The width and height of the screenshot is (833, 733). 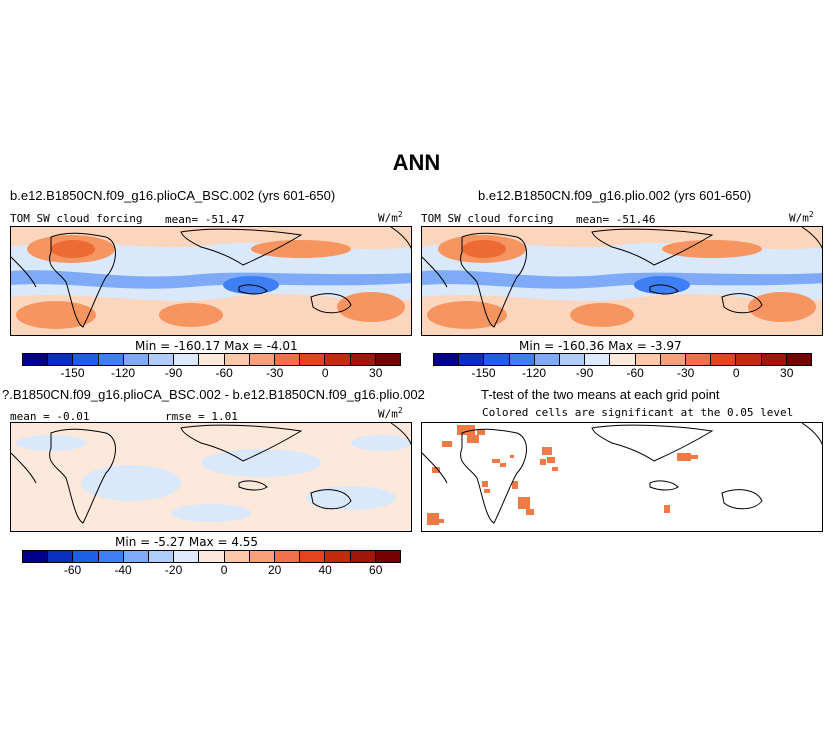 I want to click on panel1-minmax: Min = -160.17 Max = -4.01, so click(x=216, y=346).